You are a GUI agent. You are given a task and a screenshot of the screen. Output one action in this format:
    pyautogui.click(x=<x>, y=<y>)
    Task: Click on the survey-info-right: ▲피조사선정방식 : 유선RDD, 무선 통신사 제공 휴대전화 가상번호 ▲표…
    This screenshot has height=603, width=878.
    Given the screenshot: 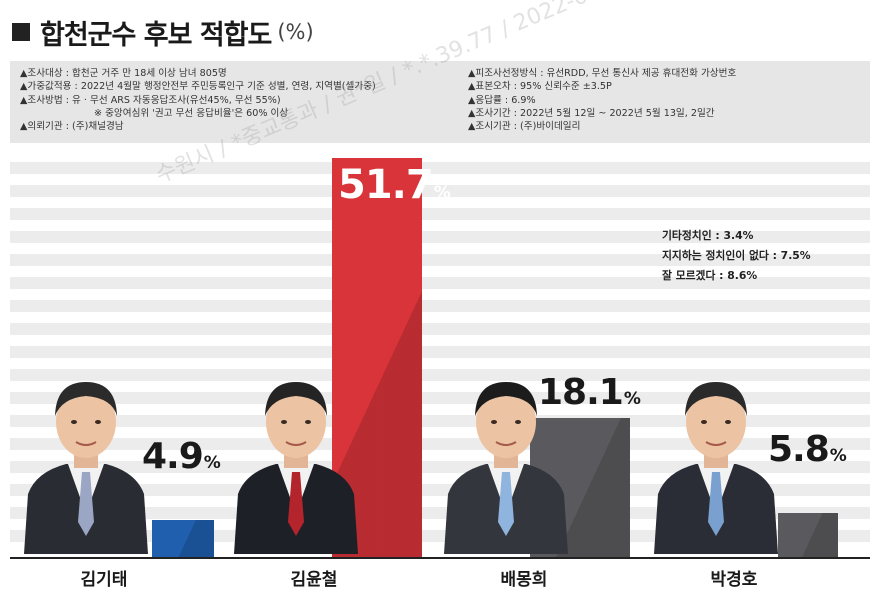 What is the action you would take?
    pyautogui.click(x=602, y=100)
    